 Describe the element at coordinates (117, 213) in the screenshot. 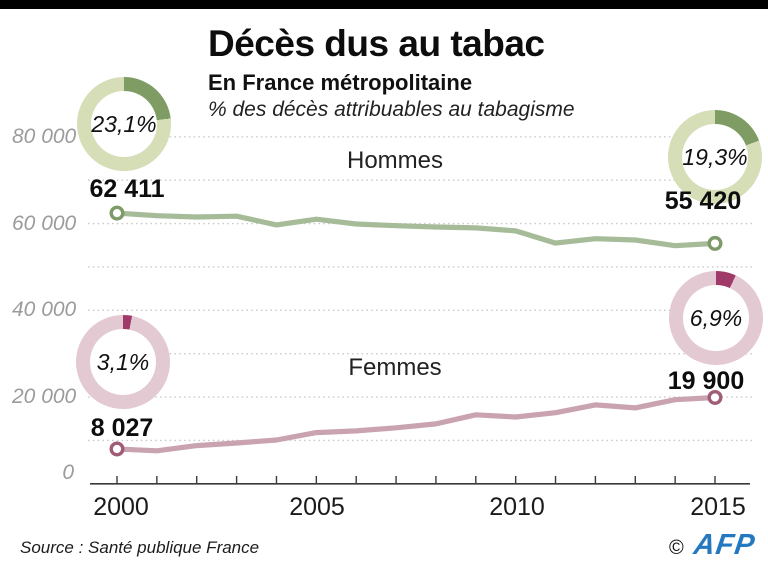

I see `marker-hommes-2000` at that location.